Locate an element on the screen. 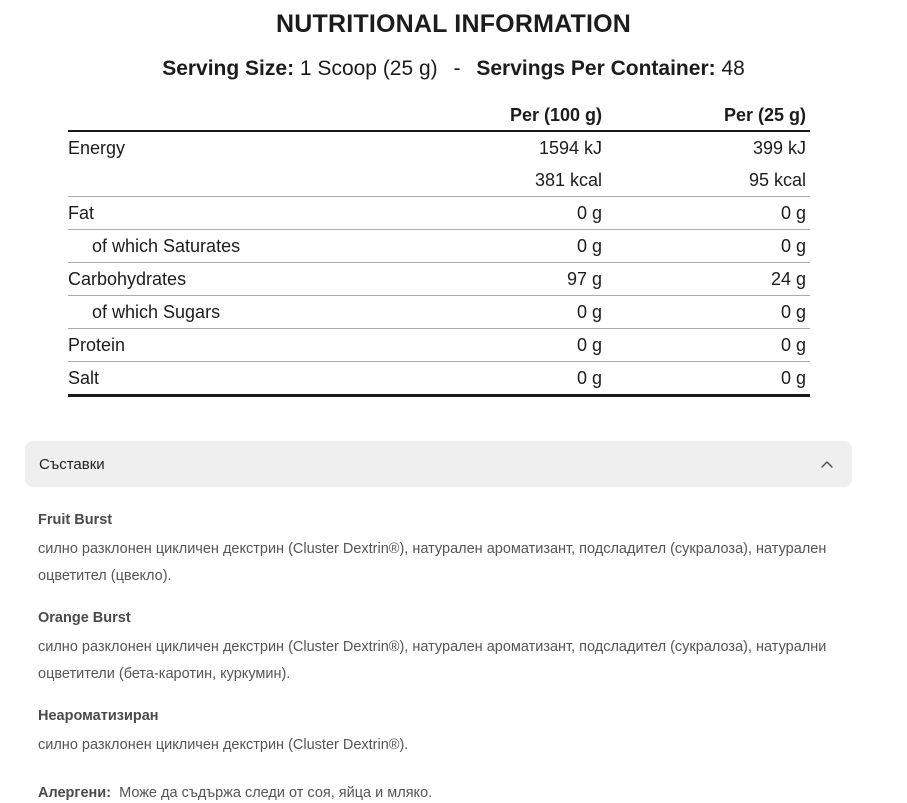 This screenshot has height=803, width=907. table-row-protein: Protein 0 g 0 g is located at coordinates (439, 345).